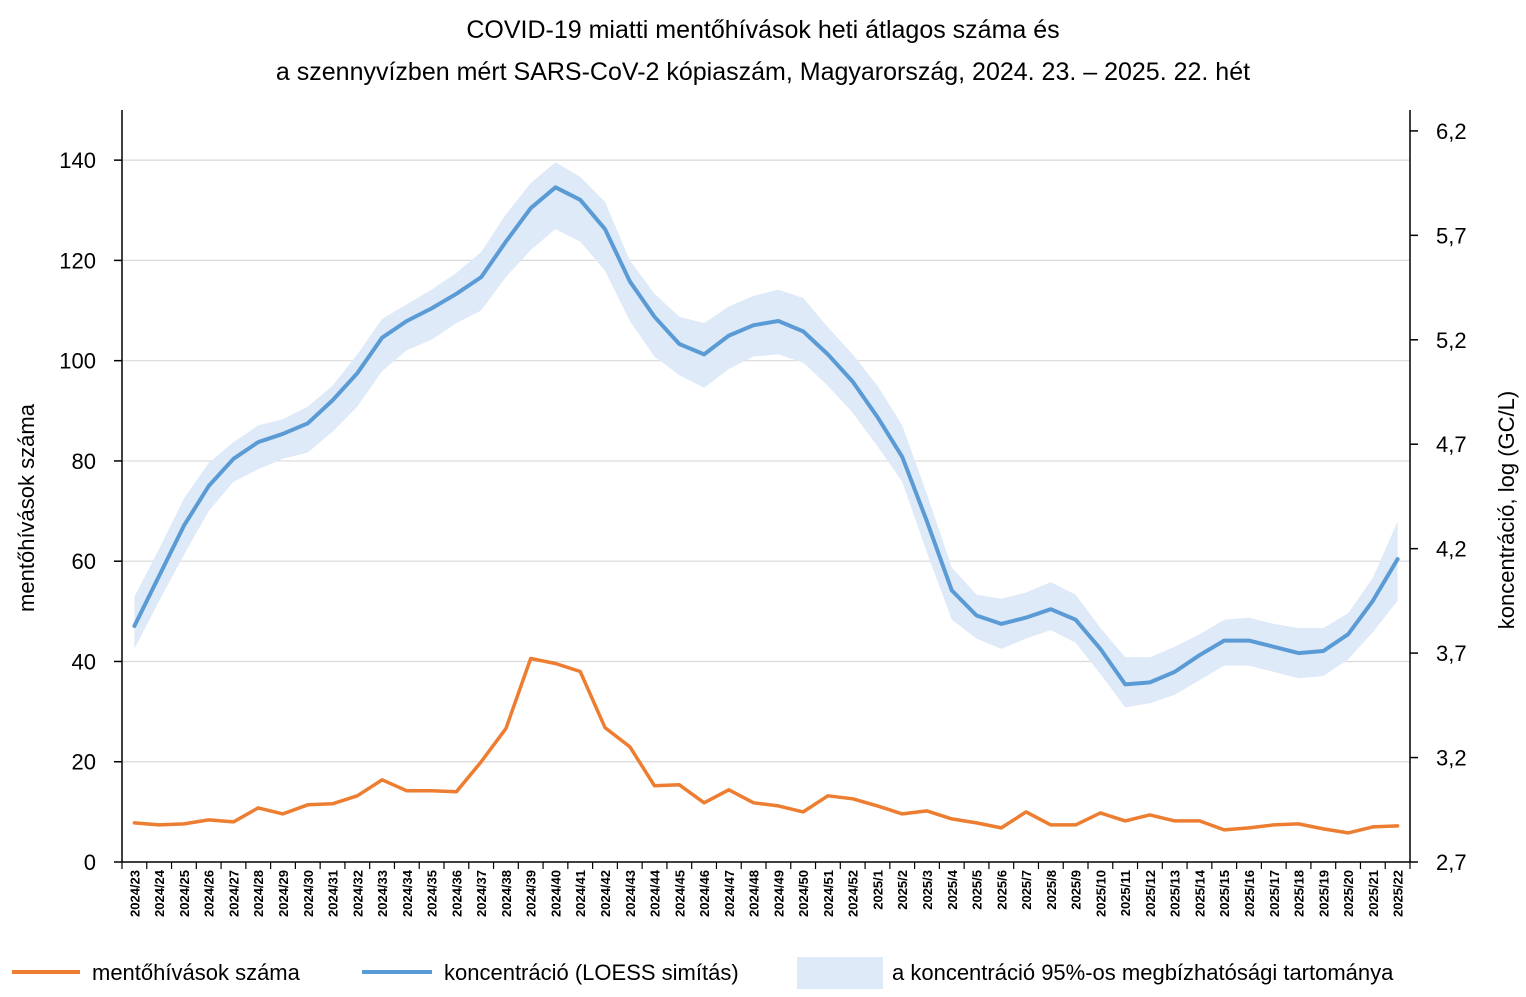  What do you see at coordinates (1373, 893) in the screenshot?
I see `x-tick-label: 2025/21` at bounding box center [1373, 893].